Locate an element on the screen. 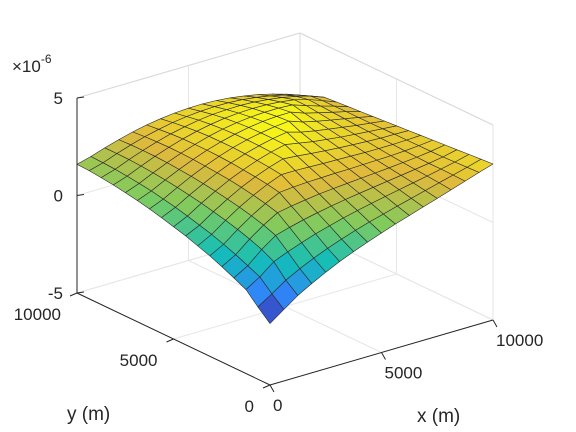  x-tick-label: 10000 is located at coordinates (519, 340).